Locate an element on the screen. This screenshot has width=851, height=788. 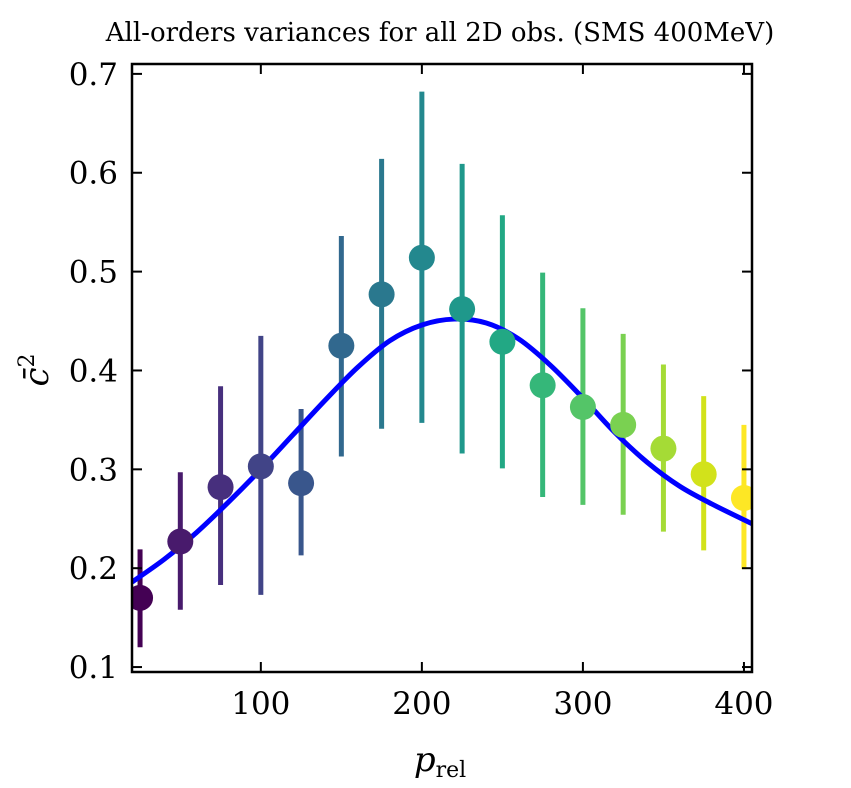
x-tick-label: 400 is located at coordinates (743, 704).